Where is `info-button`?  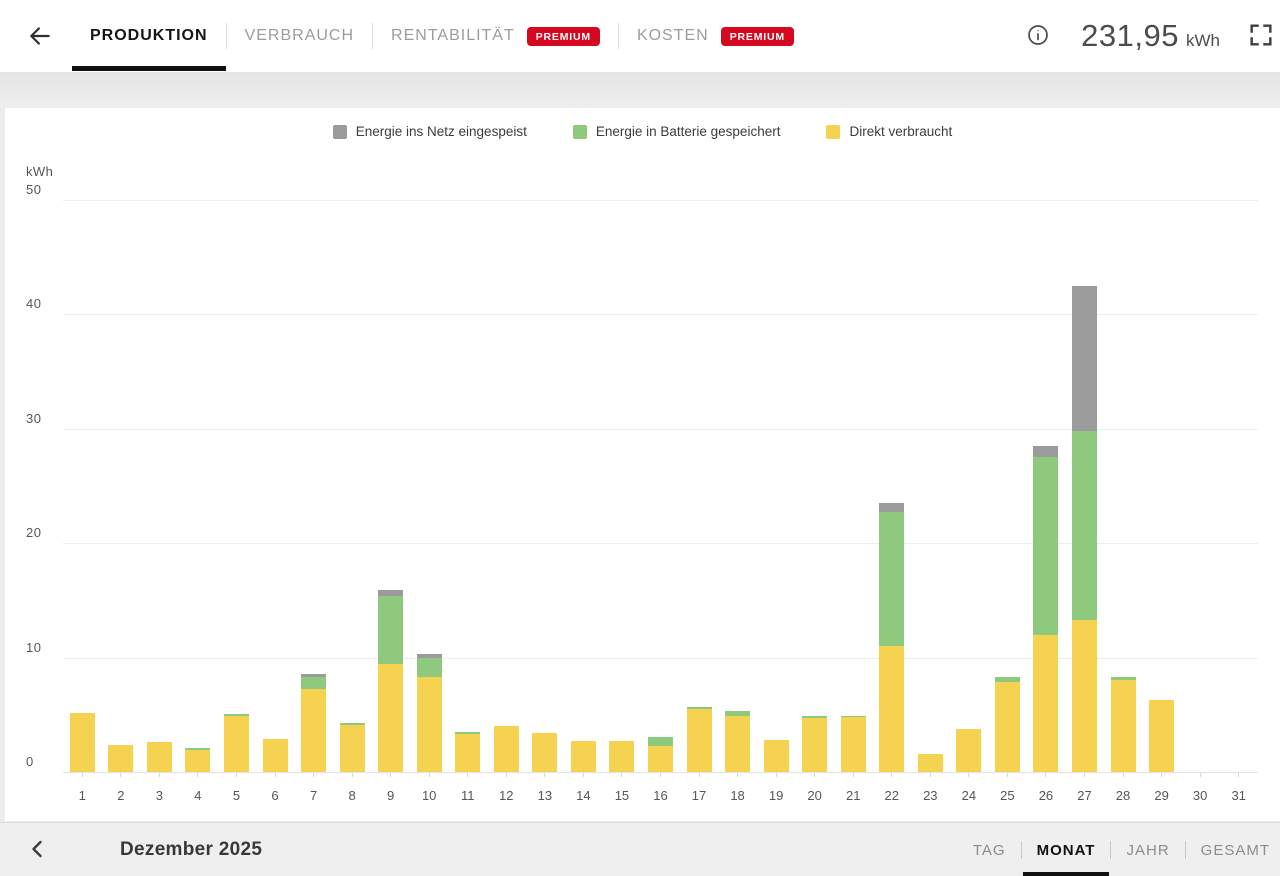
info-button is located at coordinates (1038, 36).